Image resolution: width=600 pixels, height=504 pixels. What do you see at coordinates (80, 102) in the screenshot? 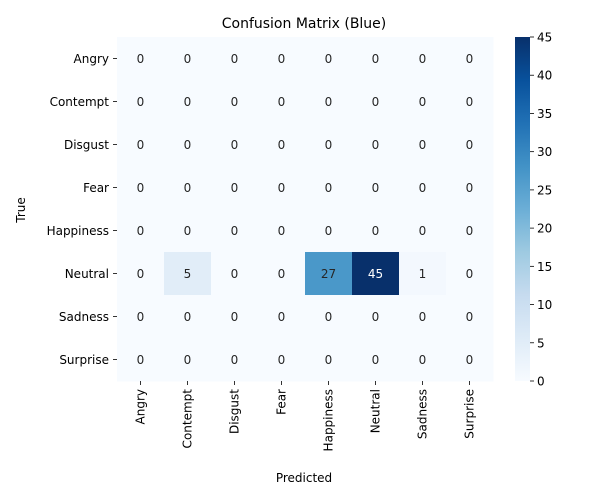
I see `y-tick-label: Contempt` at bounding box center [80, 102].